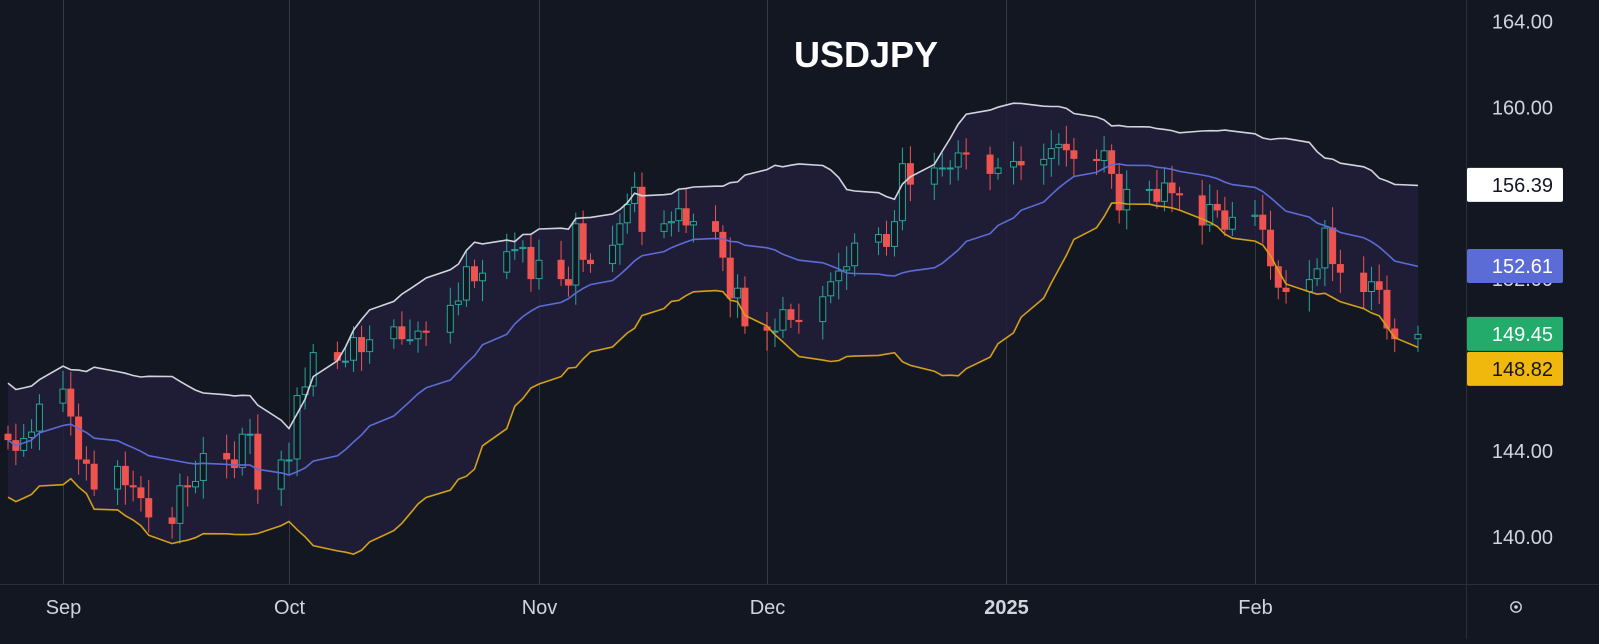 This screenshot has width=1599, height=644. I want to click on settings-gear-icon, so click(1516, 607).